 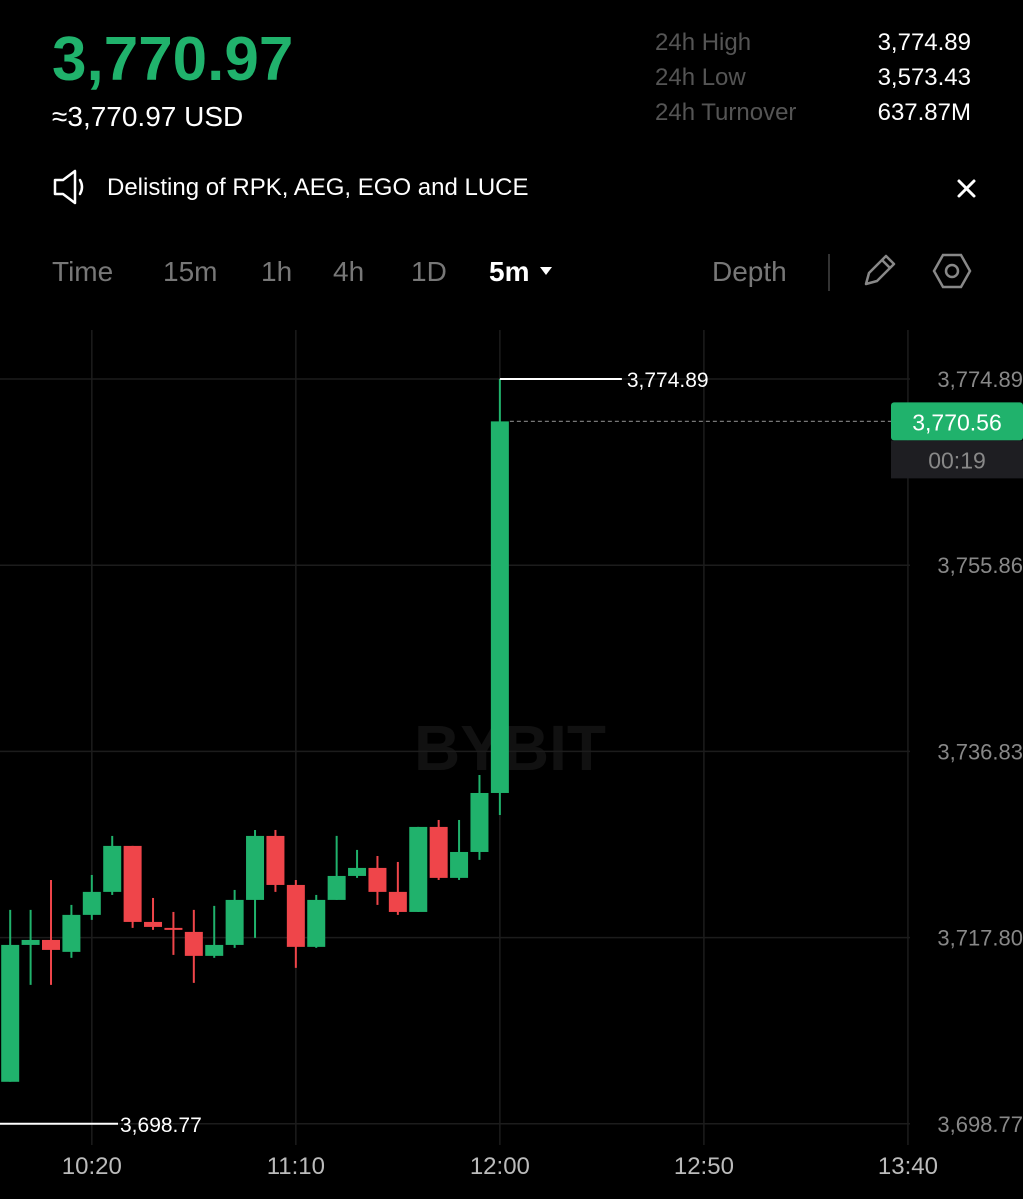 What do you see at coordinates (966, 188) in the screenshot?
I see `close-icon` at bounding box center [966, 188].